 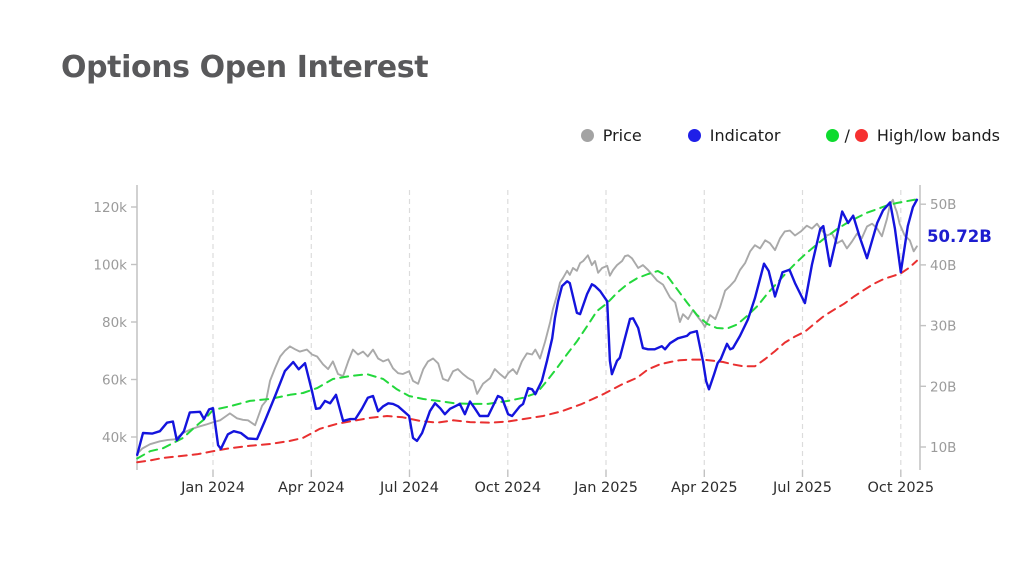 What do you see at coordinates (587, 135) in the screenshot?
I see `price-dot-icon` at bounding box center [587, 135].